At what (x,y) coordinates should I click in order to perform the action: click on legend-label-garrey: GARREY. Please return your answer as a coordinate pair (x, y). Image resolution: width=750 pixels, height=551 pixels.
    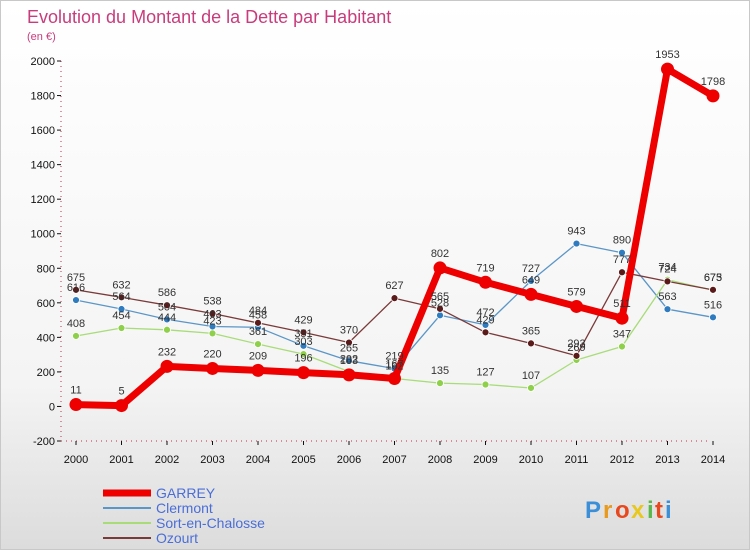
    Looking at the image, I should click on (186, 493).